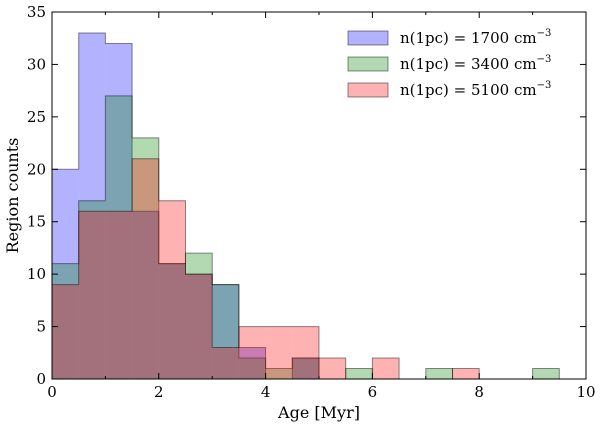 The height and width of the screenshot is (425, 600). What do you see at coordinates (41, 379) in the screenshot?
I see `y-tick-label-0: 0` at bounding box center [41, 379].